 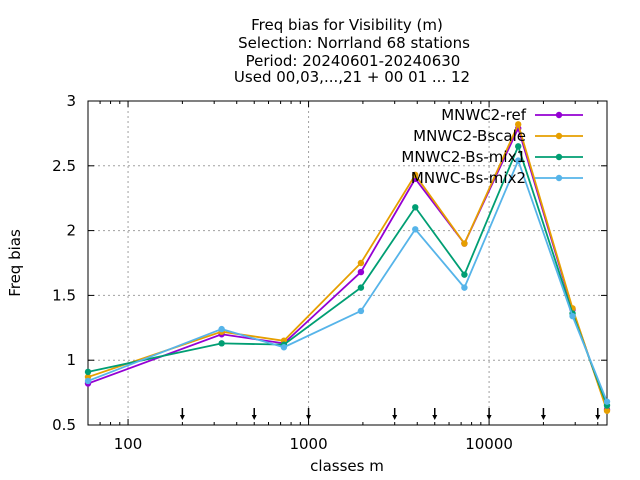 What do you see at coordinates (468, 178) in the screenshot?
I see `legend-label: MNWC-Bs-mix2` at bounding box center [468, 178].